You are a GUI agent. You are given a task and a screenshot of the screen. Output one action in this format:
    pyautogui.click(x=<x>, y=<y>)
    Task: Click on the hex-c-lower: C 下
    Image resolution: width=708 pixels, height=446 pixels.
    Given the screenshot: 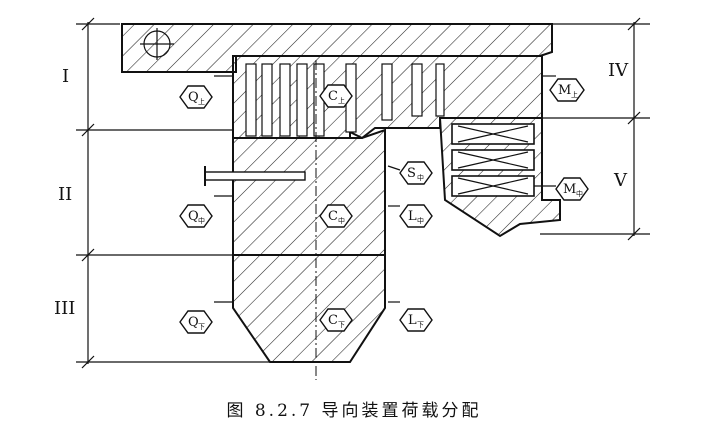 What is the action you would take?
    pyautogui.click(x=336, y=320)
    